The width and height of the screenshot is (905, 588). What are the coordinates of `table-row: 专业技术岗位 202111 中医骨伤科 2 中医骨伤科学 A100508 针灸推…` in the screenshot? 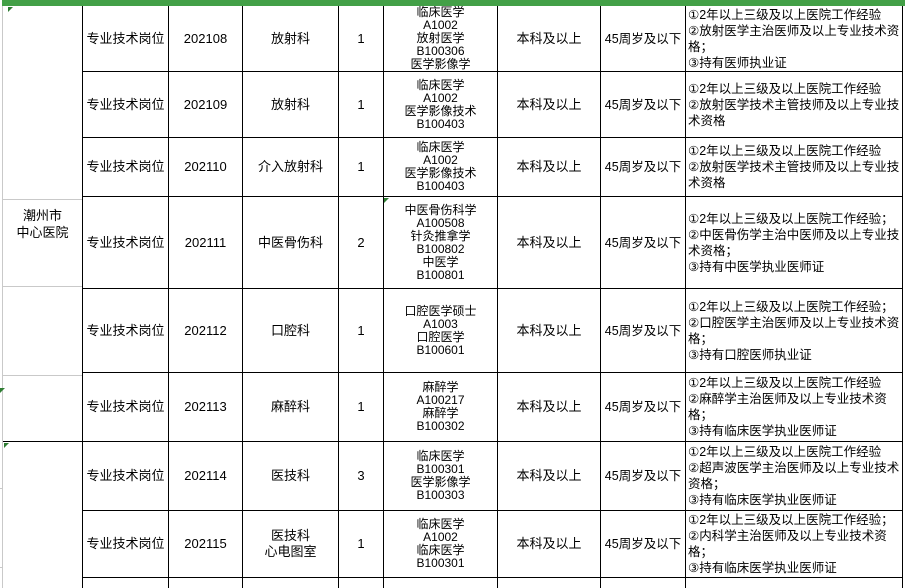 It's located at (493, 243).